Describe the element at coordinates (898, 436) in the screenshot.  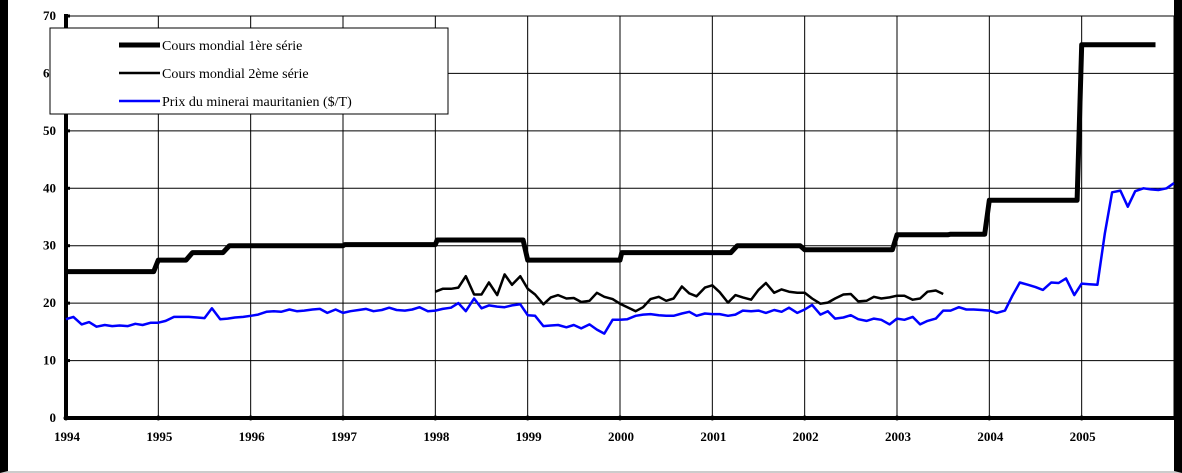
I see `x-tick-label: 2003` at that location.